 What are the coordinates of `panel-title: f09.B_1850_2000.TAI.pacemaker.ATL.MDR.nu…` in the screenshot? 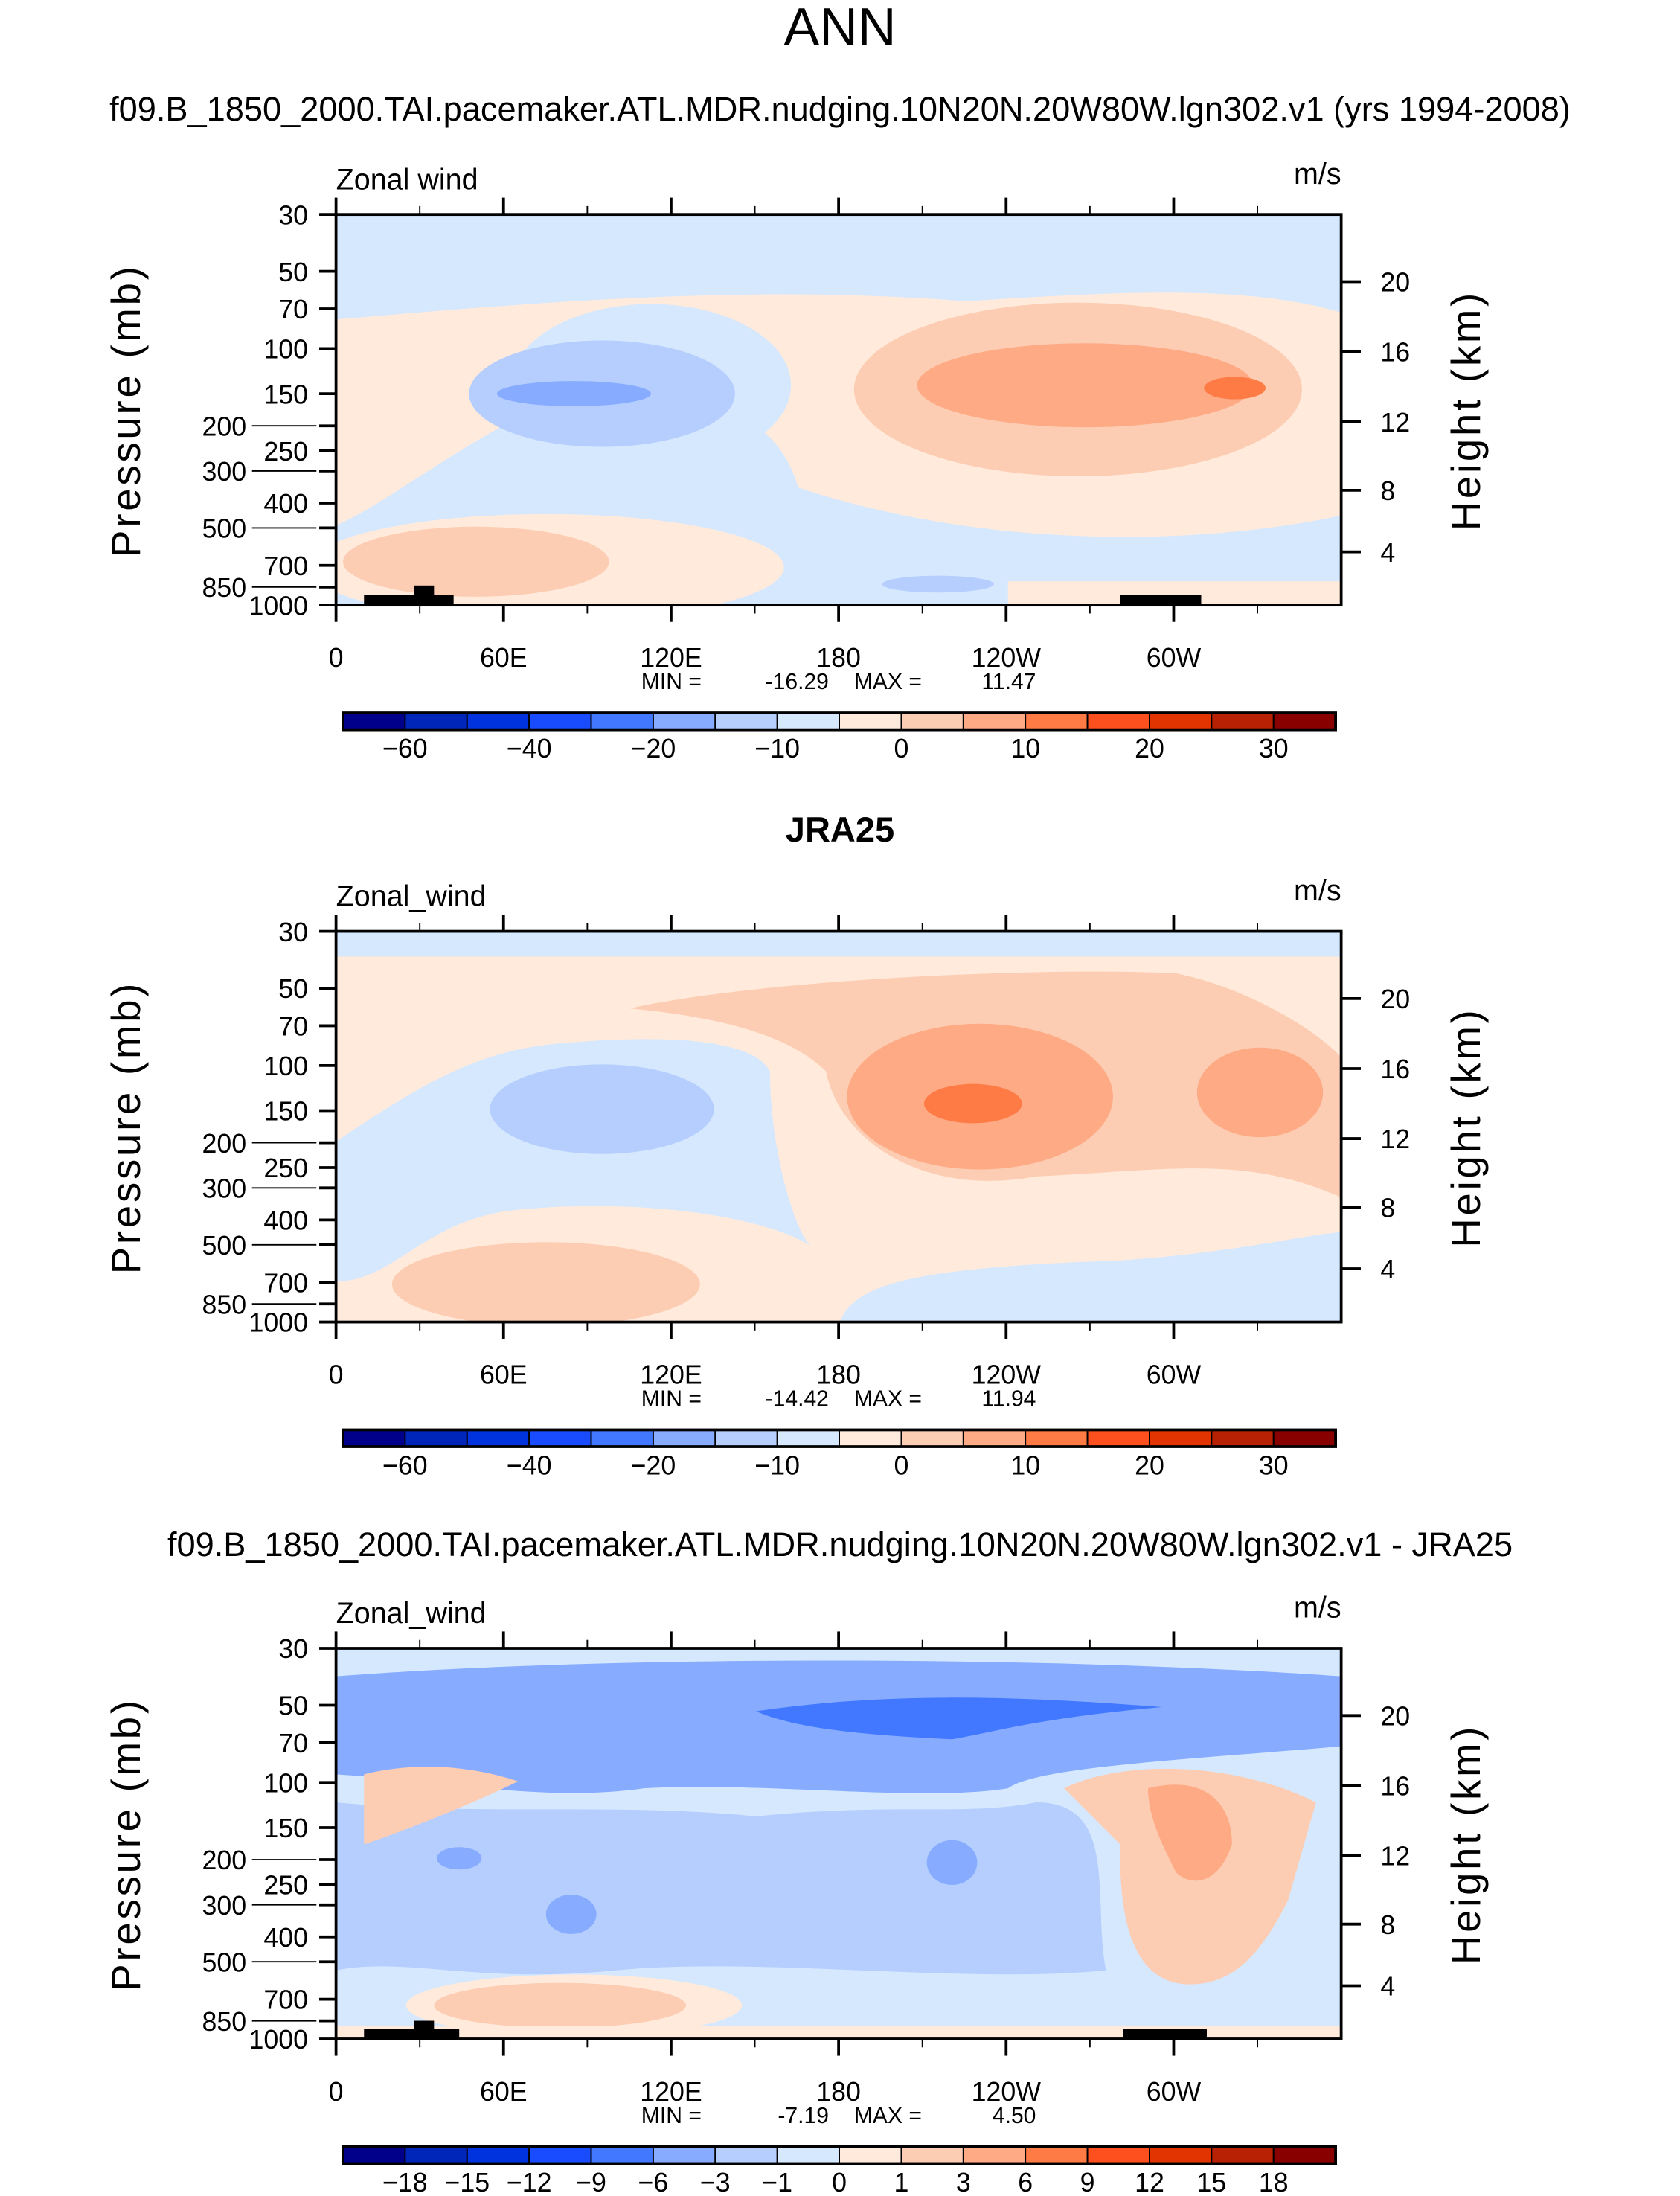 It's located at (840, 1545).